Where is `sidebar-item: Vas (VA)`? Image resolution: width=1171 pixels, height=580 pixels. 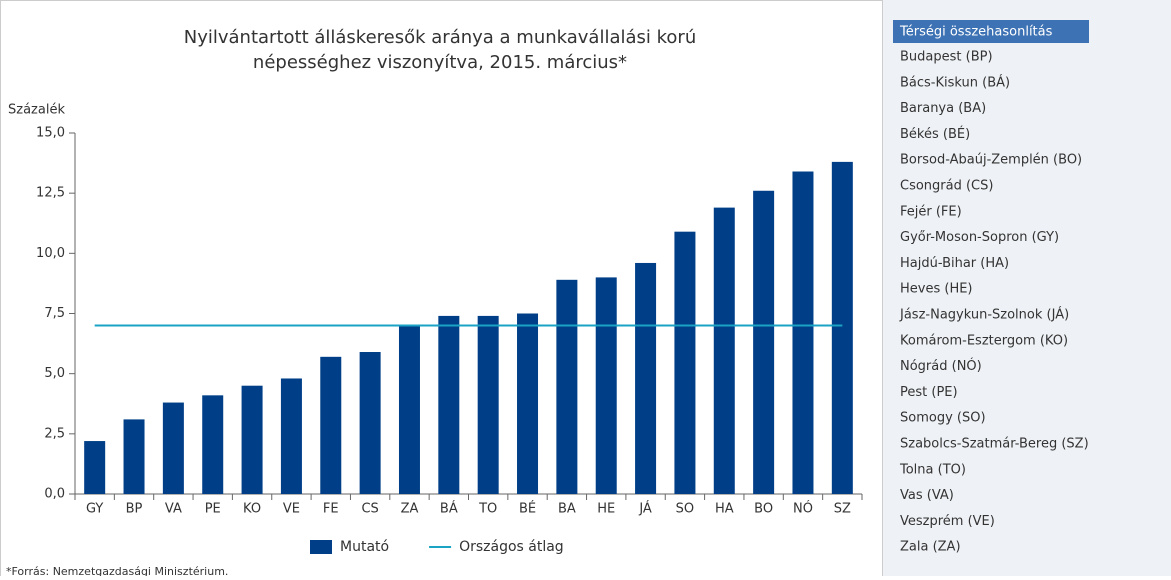 sidebar-item: Vas (VA) is located at coordinates (927, 495).